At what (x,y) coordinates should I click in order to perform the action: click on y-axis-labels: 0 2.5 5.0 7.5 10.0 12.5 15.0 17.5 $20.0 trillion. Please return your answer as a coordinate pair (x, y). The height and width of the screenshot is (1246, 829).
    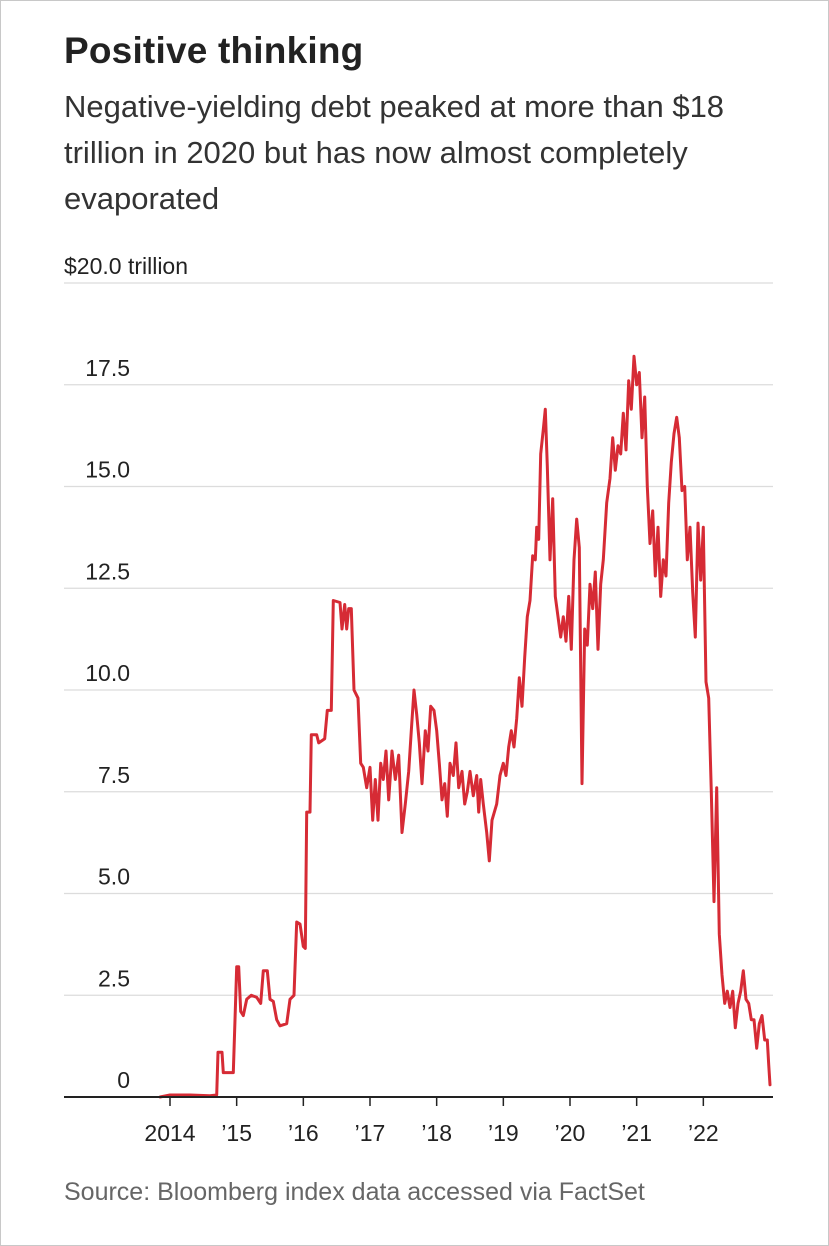
    Looking at the image, I should click on (126, 673).